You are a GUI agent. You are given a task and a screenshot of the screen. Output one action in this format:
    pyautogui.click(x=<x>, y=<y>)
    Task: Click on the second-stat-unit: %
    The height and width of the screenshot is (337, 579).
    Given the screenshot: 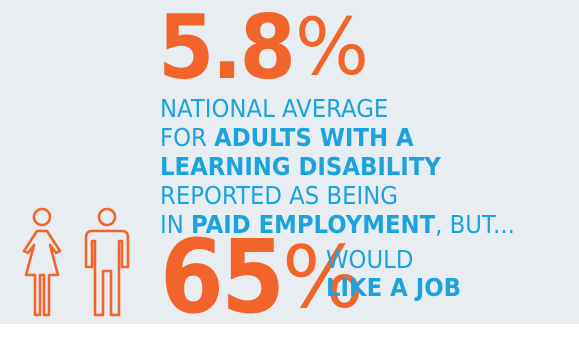 What is the action you would take?
    pyautogui.click(x=322, y=278)
    